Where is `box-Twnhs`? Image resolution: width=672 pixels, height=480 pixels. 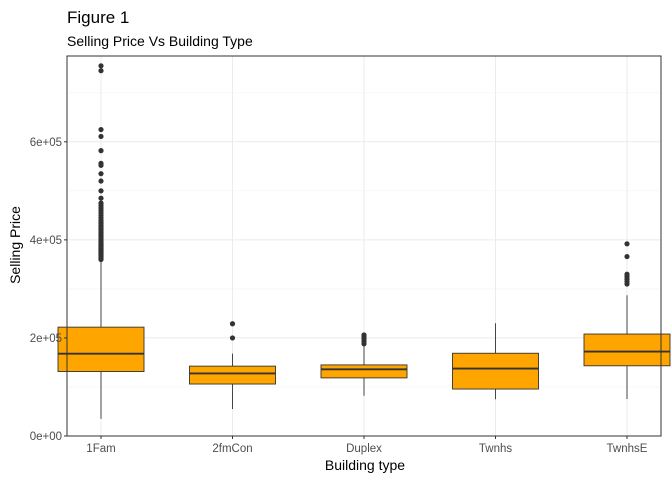
box-Twnhs is located at coordinates (495, 371).